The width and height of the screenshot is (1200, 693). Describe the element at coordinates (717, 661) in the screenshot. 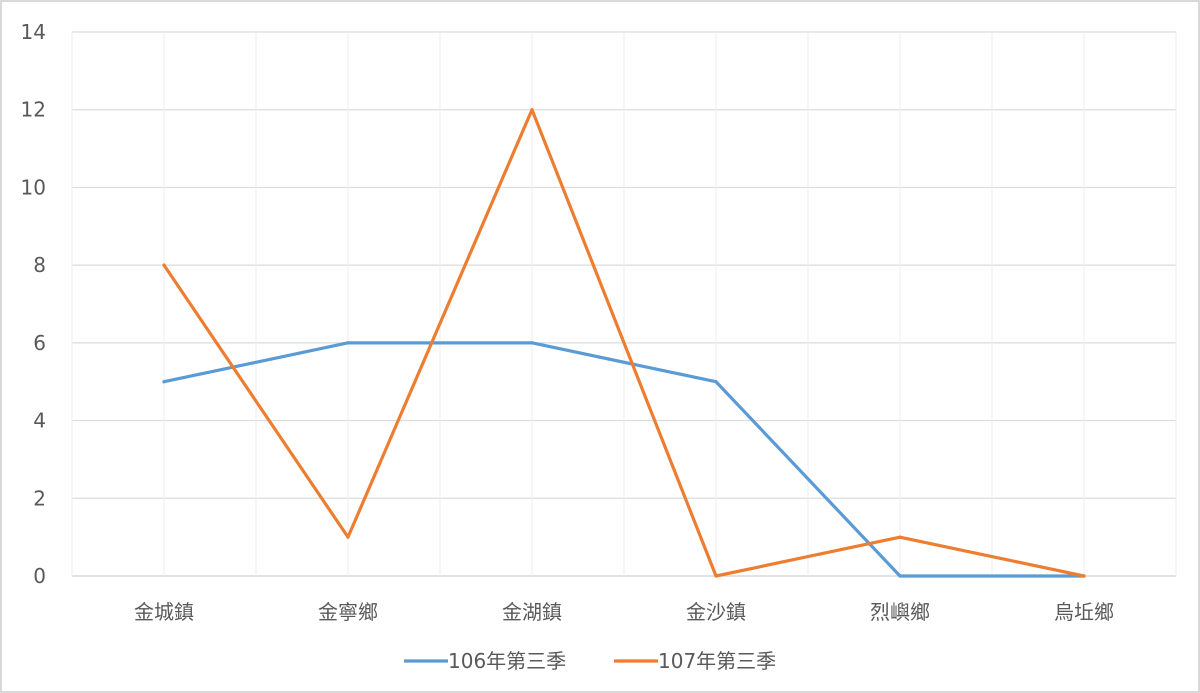

I see `legend-label: 107年第三季` at that location.